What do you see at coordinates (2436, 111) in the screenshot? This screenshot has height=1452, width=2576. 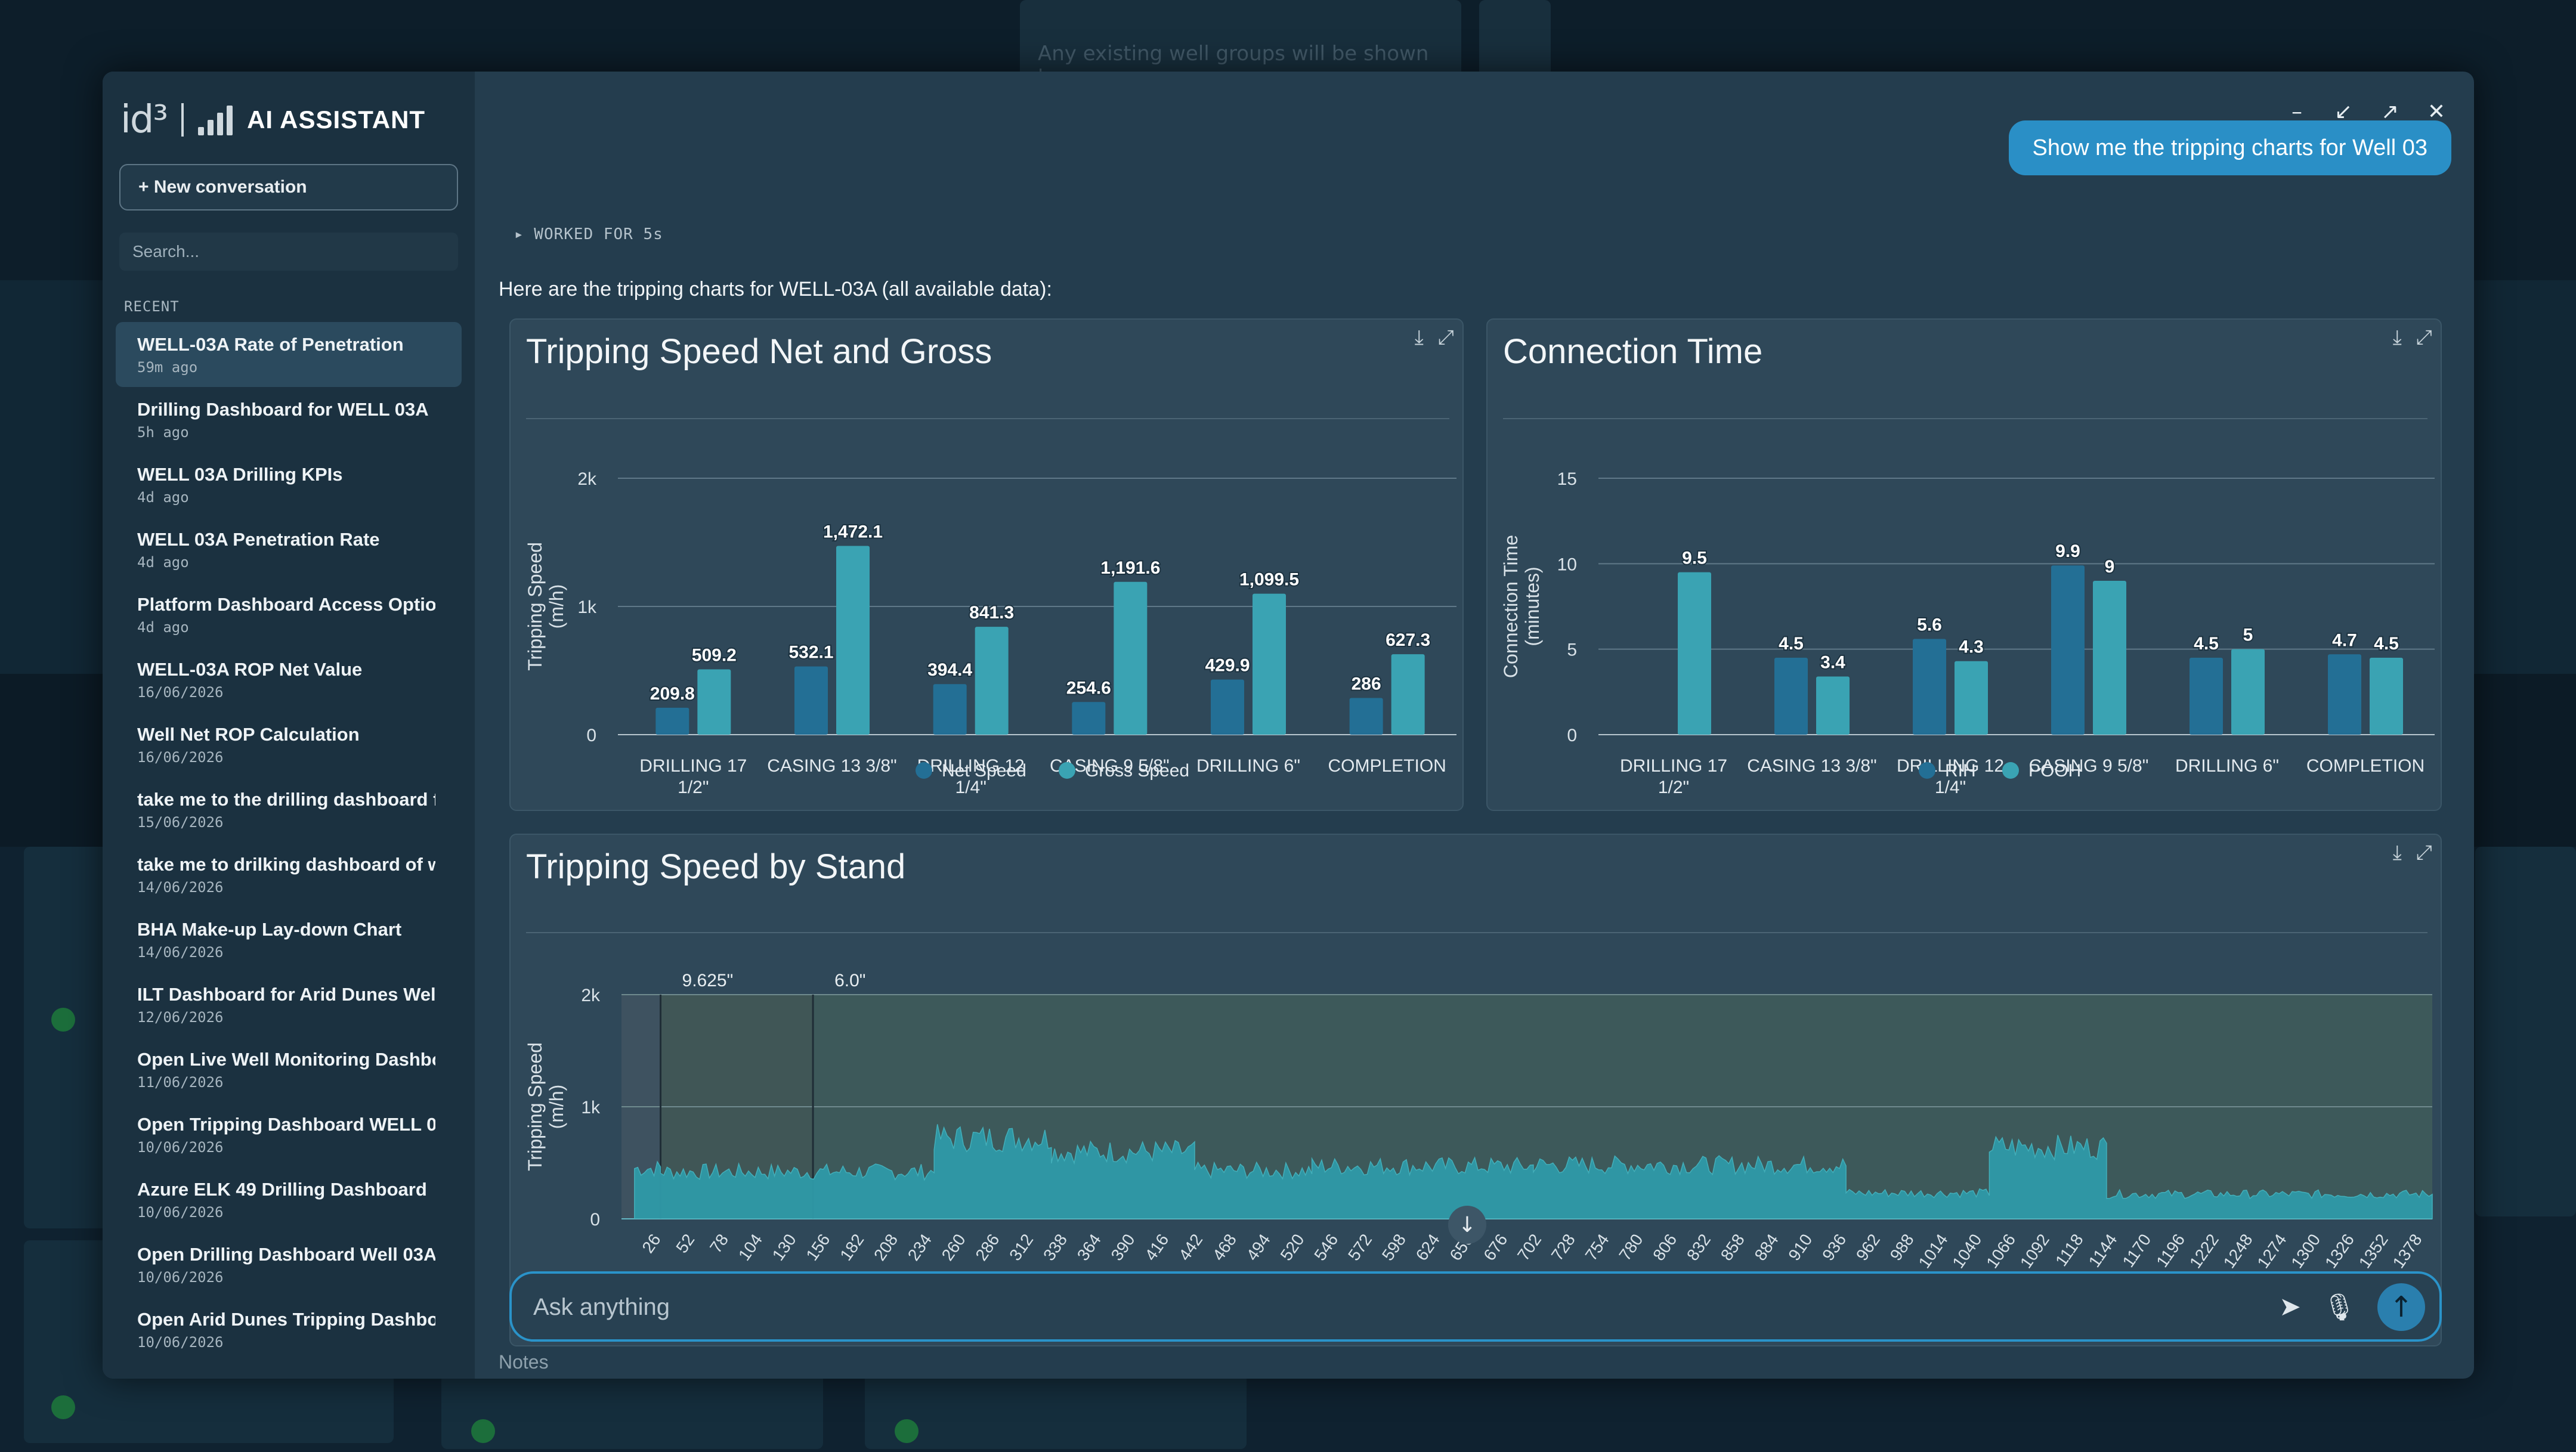 I see `close-icon: ✕` at bounding box center [2436, 111].